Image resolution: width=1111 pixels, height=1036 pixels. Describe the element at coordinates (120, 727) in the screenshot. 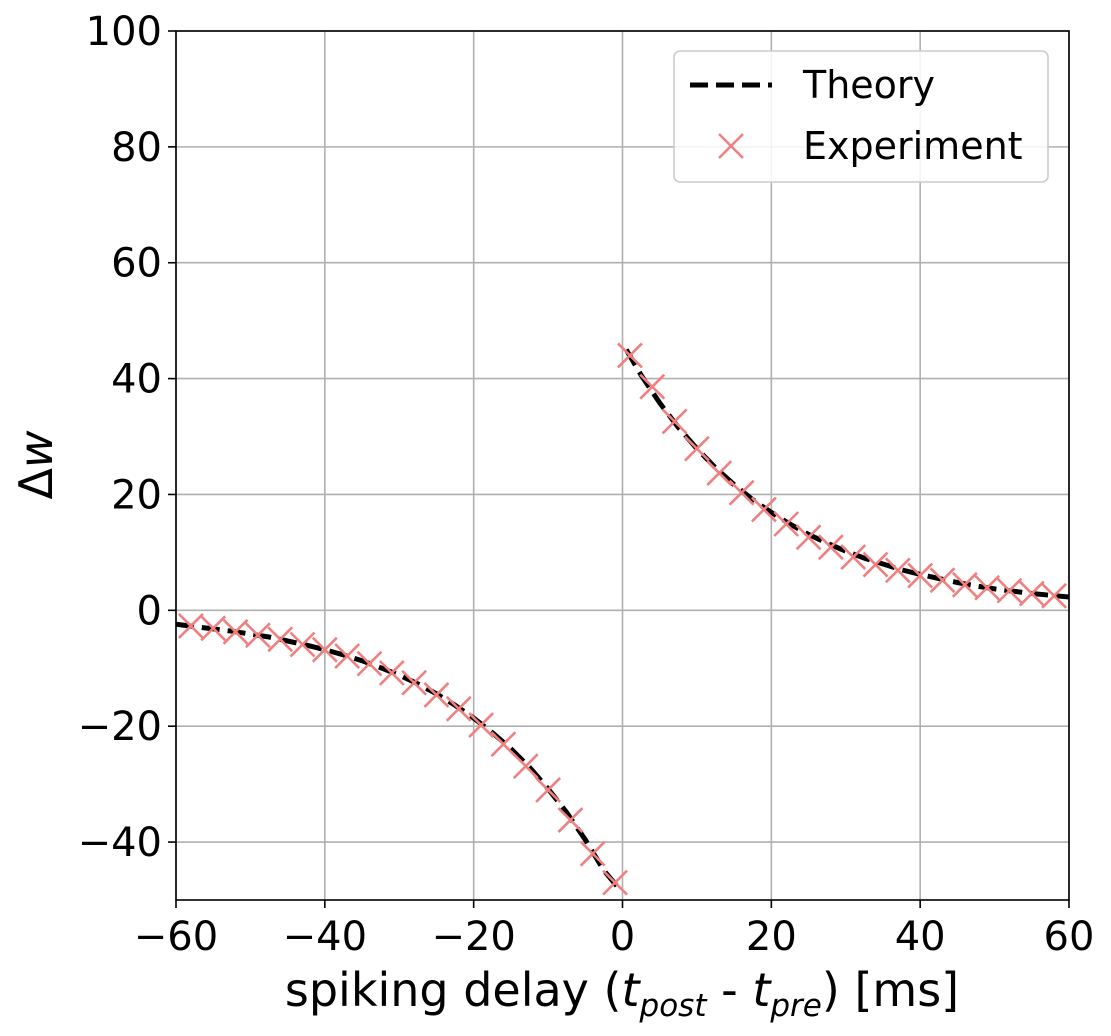

I see `y-tick-label: −20` at that location.